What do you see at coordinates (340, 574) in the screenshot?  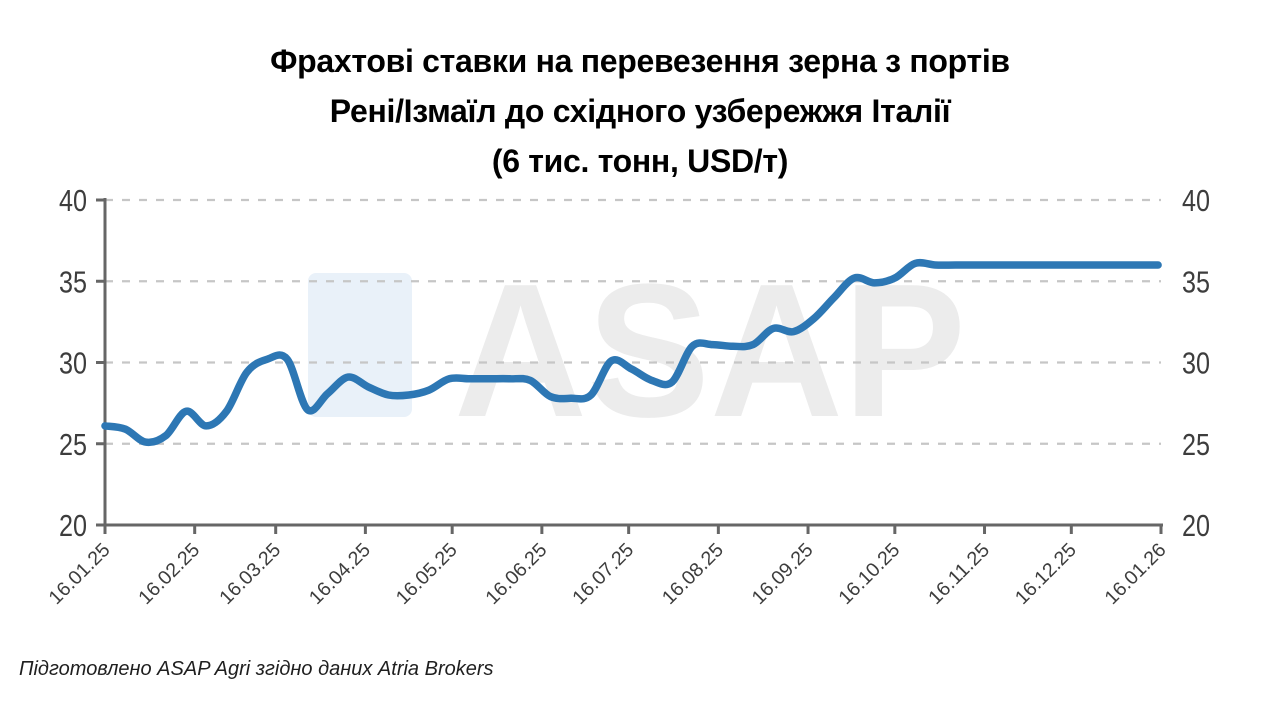 I see `x-axis-label: 16.04.25` at bounding box center [340, 574].